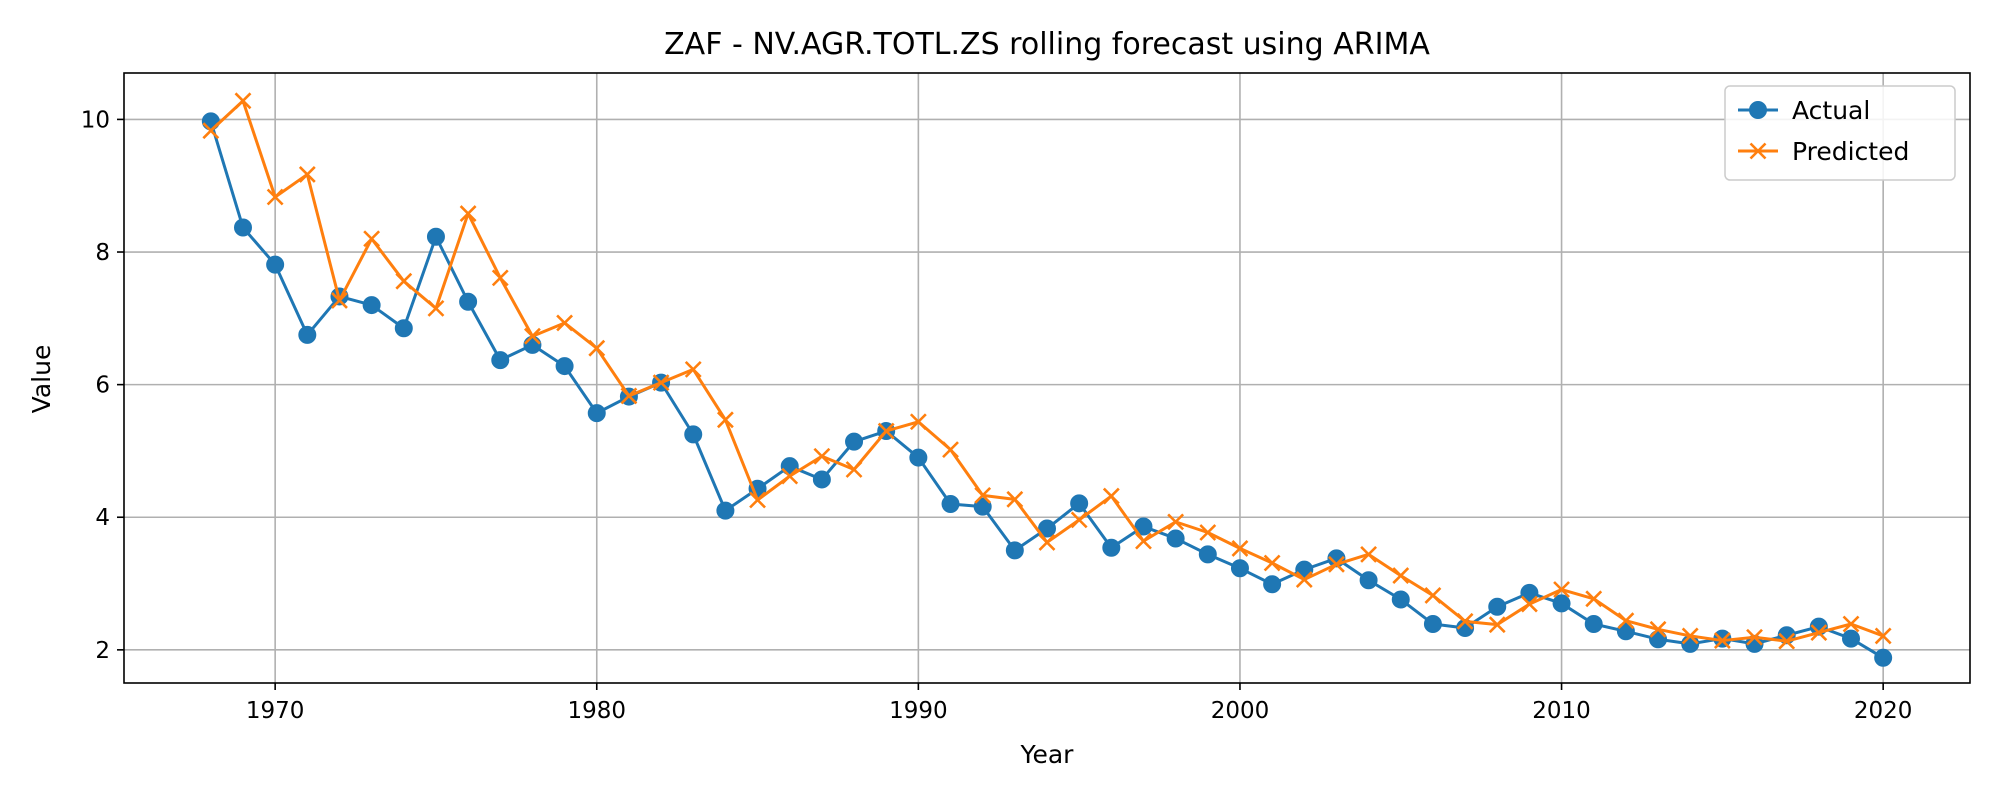 This screenshot has height=804, width=2000. What do you see at coordinates (596, 711) in the screenshot?
I see `x-tick-label: 1980` at bounding box center [596, 711].